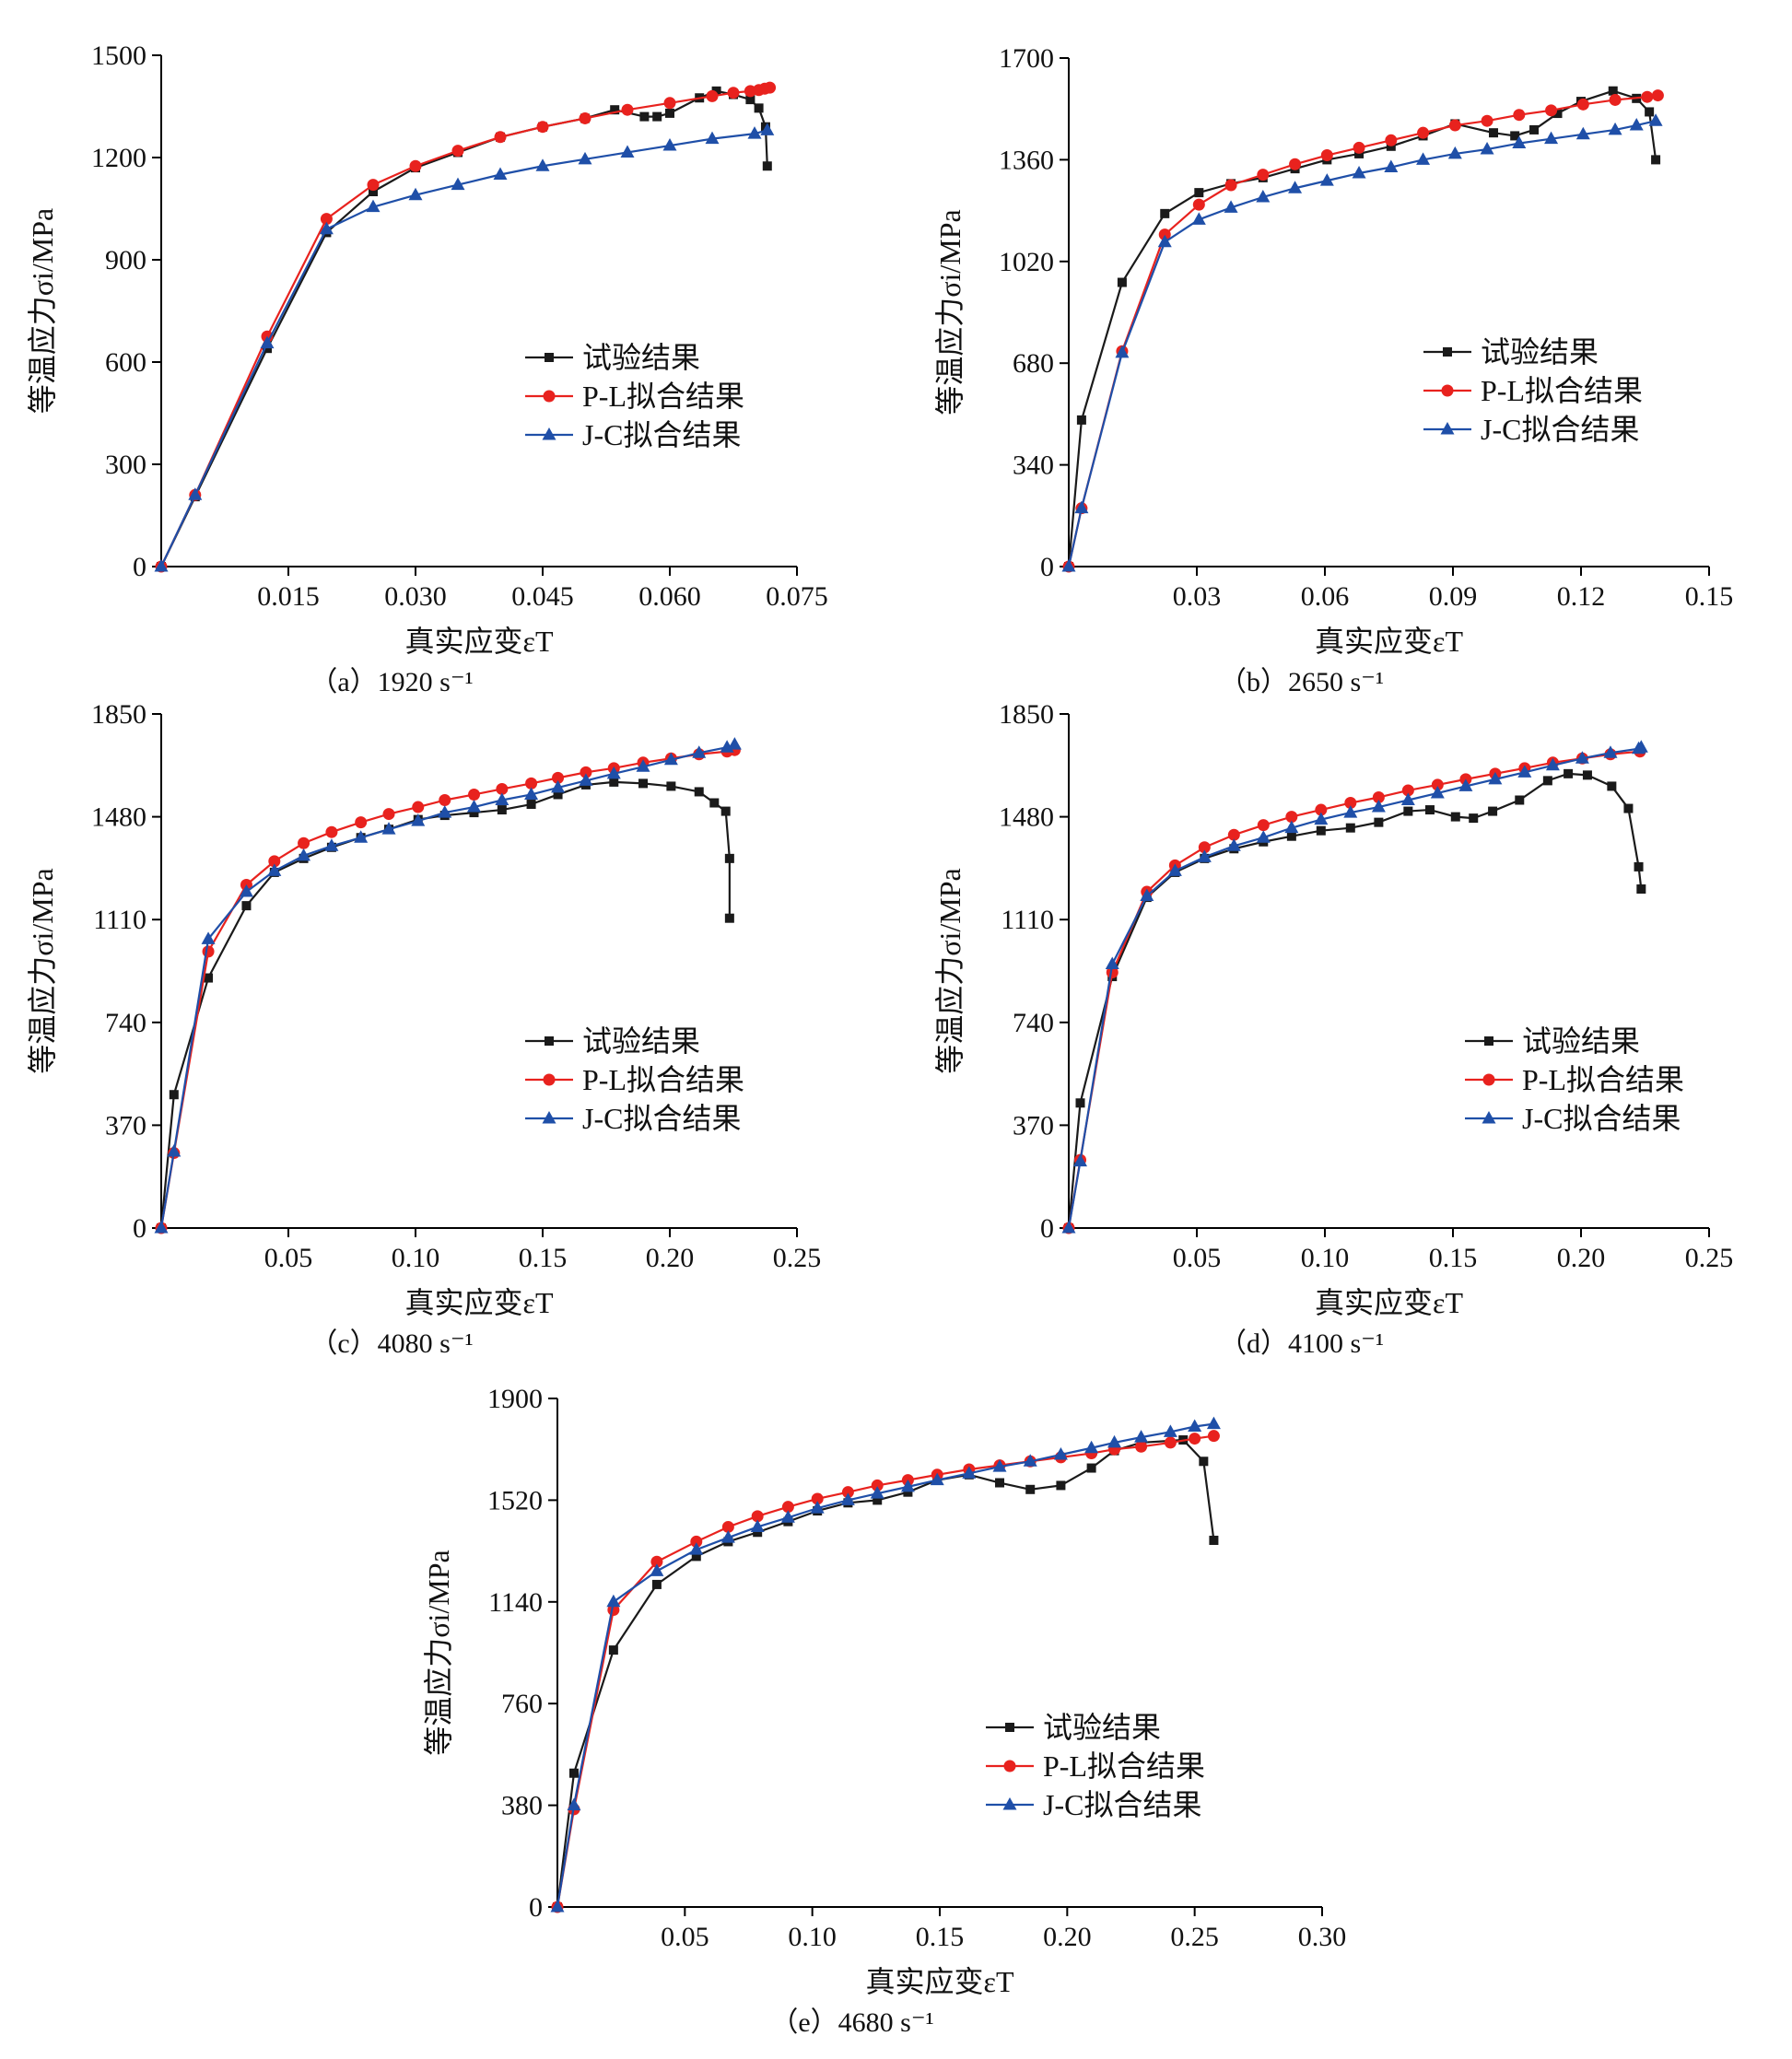  What do you see at coordinates (1026, 262) in the screenshot?
I see `y-tick-label: 1020` at bounding box center [1026, 262].